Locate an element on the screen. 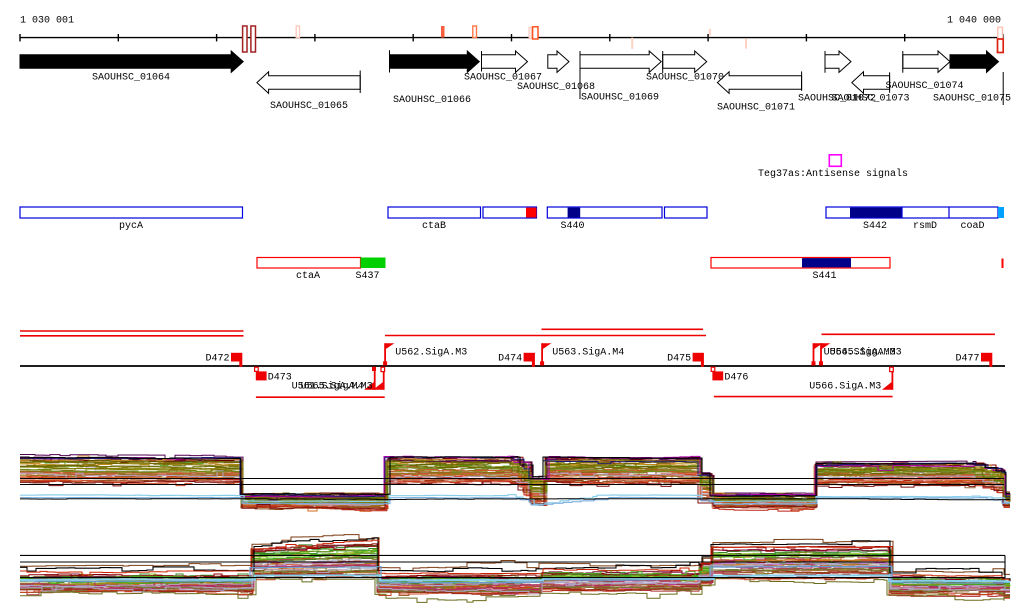 The height and width of the screenshot is (611, 1024). svg-text: ctaB is located at coordinates (434, 226).